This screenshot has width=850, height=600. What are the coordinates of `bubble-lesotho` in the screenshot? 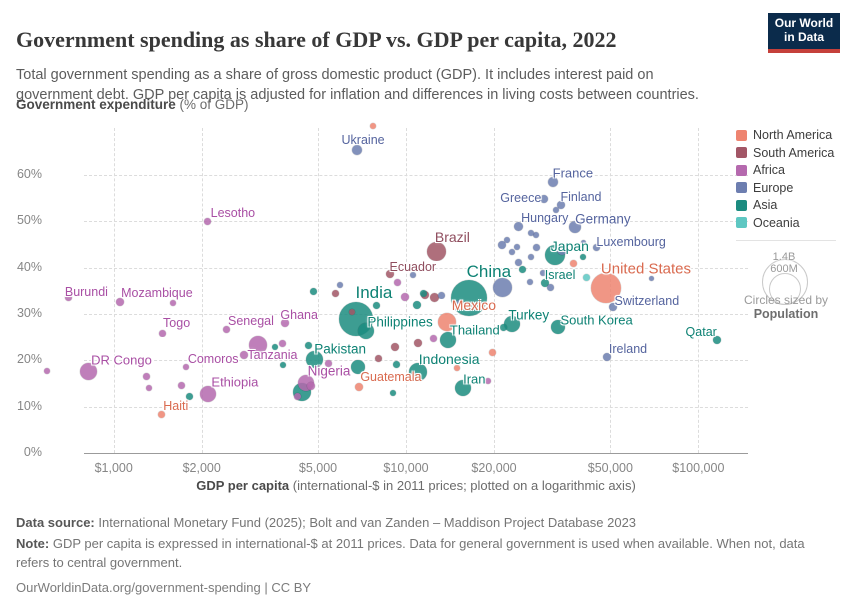 It's located at (208, 221).